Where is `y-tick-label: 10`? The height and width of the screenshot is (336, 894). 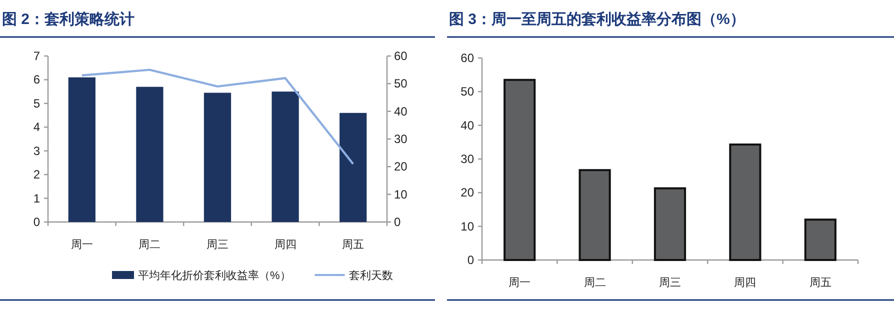
y-tick-label: 10 is located at coordinates (467, 226).